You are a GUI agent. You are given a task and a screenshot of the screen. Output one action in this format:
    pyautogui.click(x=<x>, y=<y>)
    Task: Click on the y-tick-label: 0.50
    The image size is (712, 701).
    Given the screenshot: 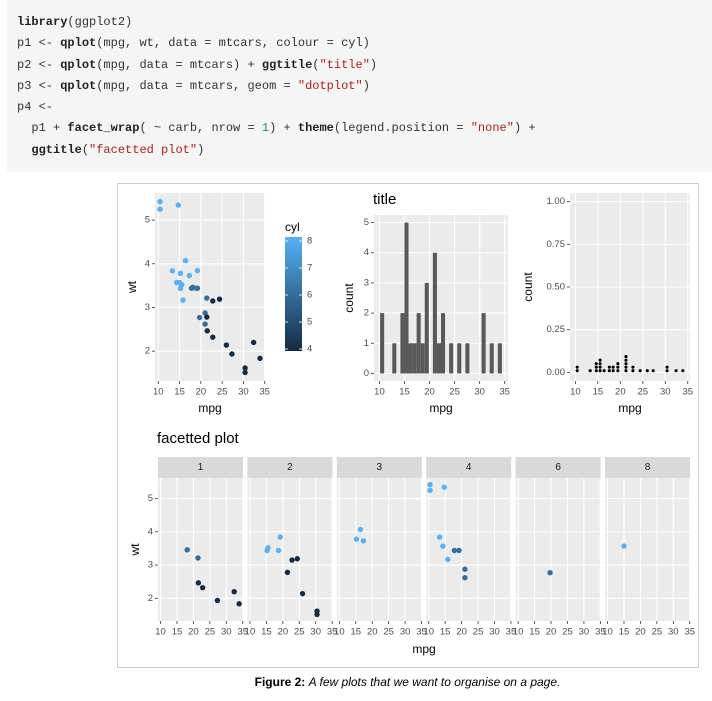 What is the action you would take?
    pyautogui.click(x=556, y=287)
    